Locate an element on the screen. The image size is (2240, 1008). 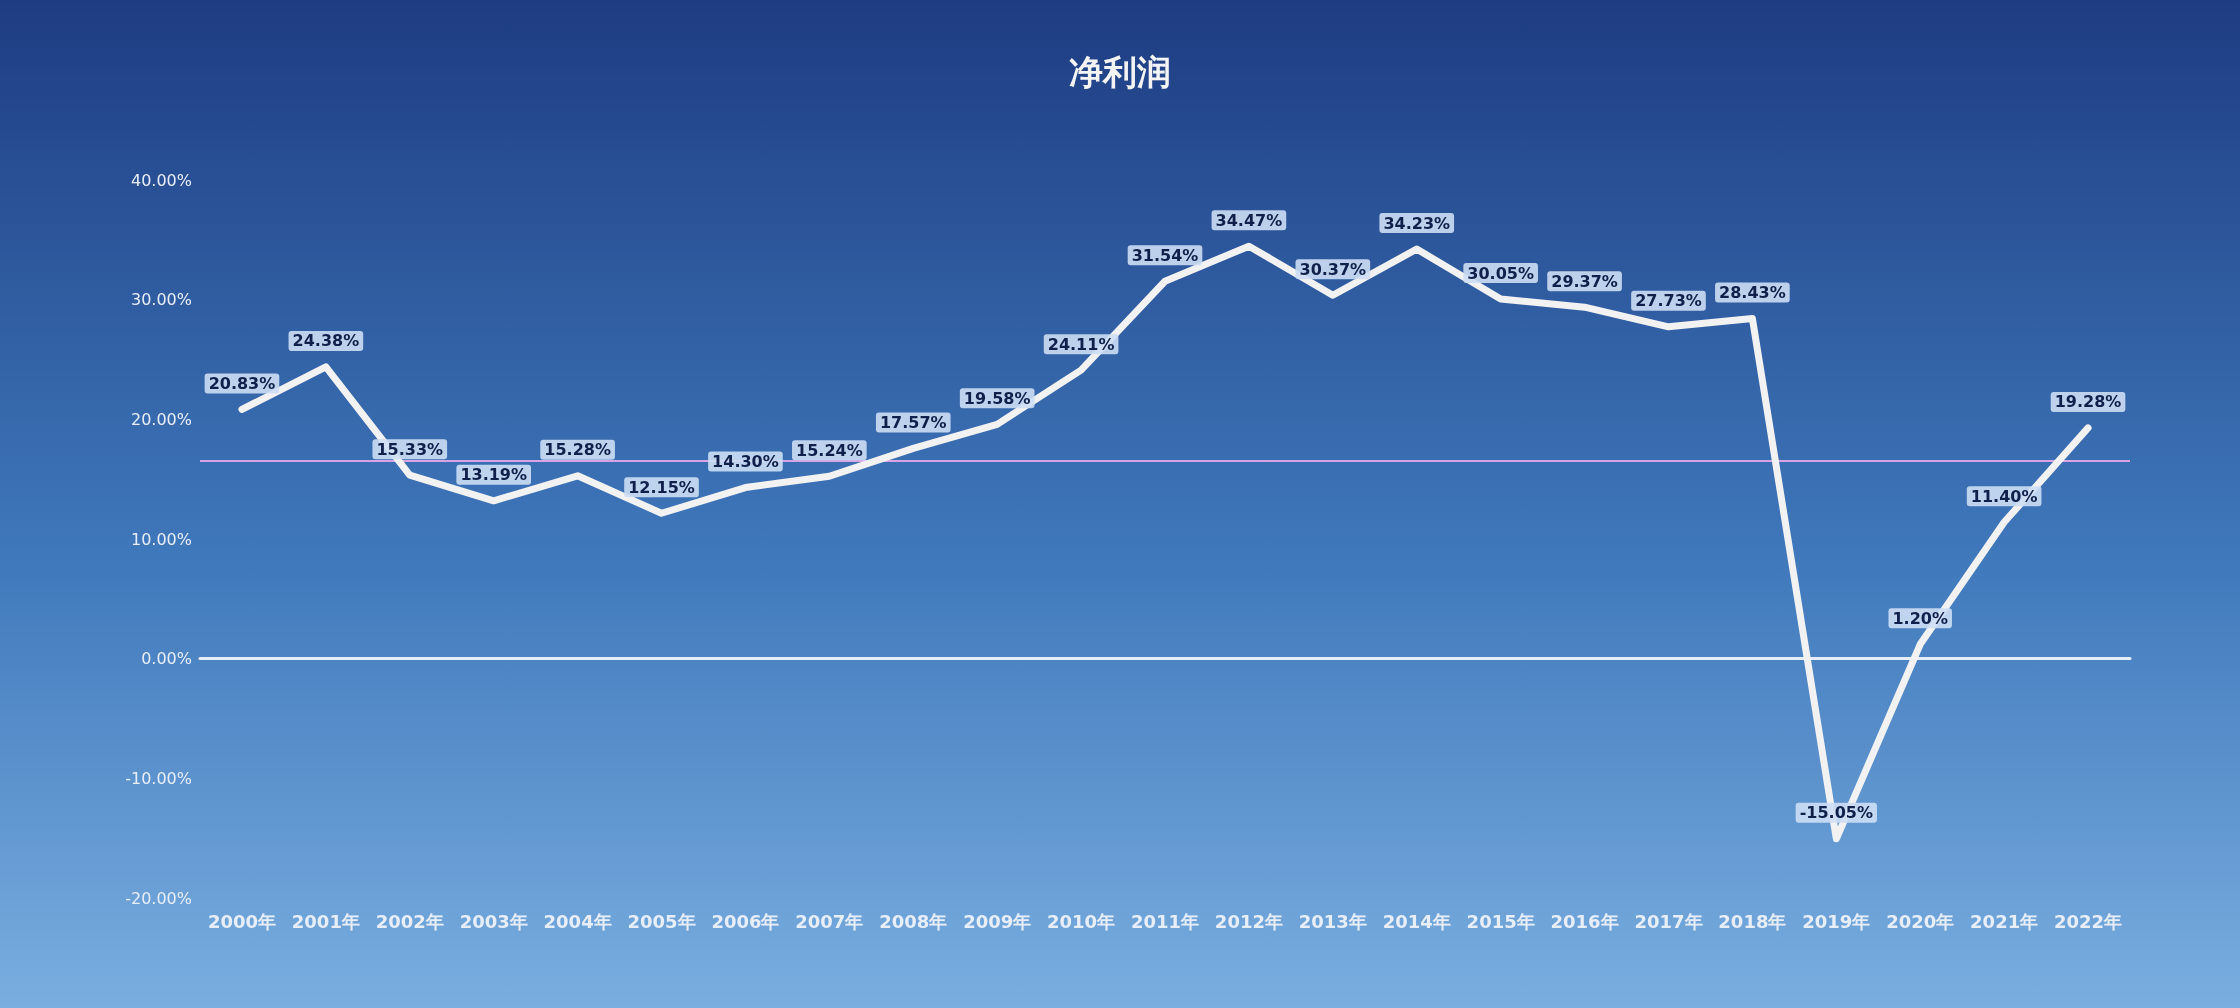
x-tick-label: 2008年 is located at coordinates (913, 921).